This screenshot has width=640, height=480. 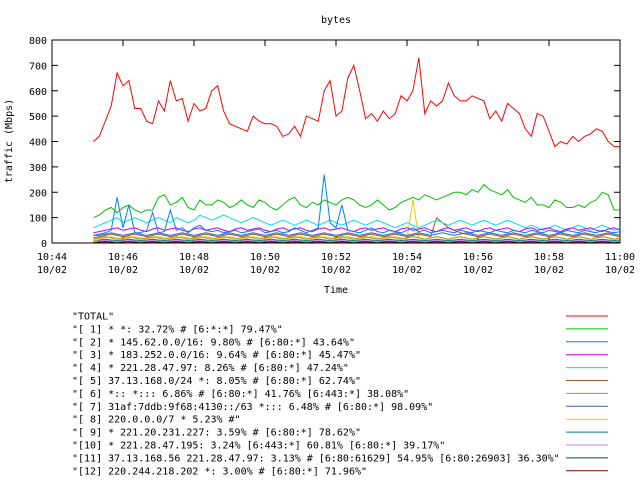 I want to click on y-tick-label: 100, so click(x=38, y=219).